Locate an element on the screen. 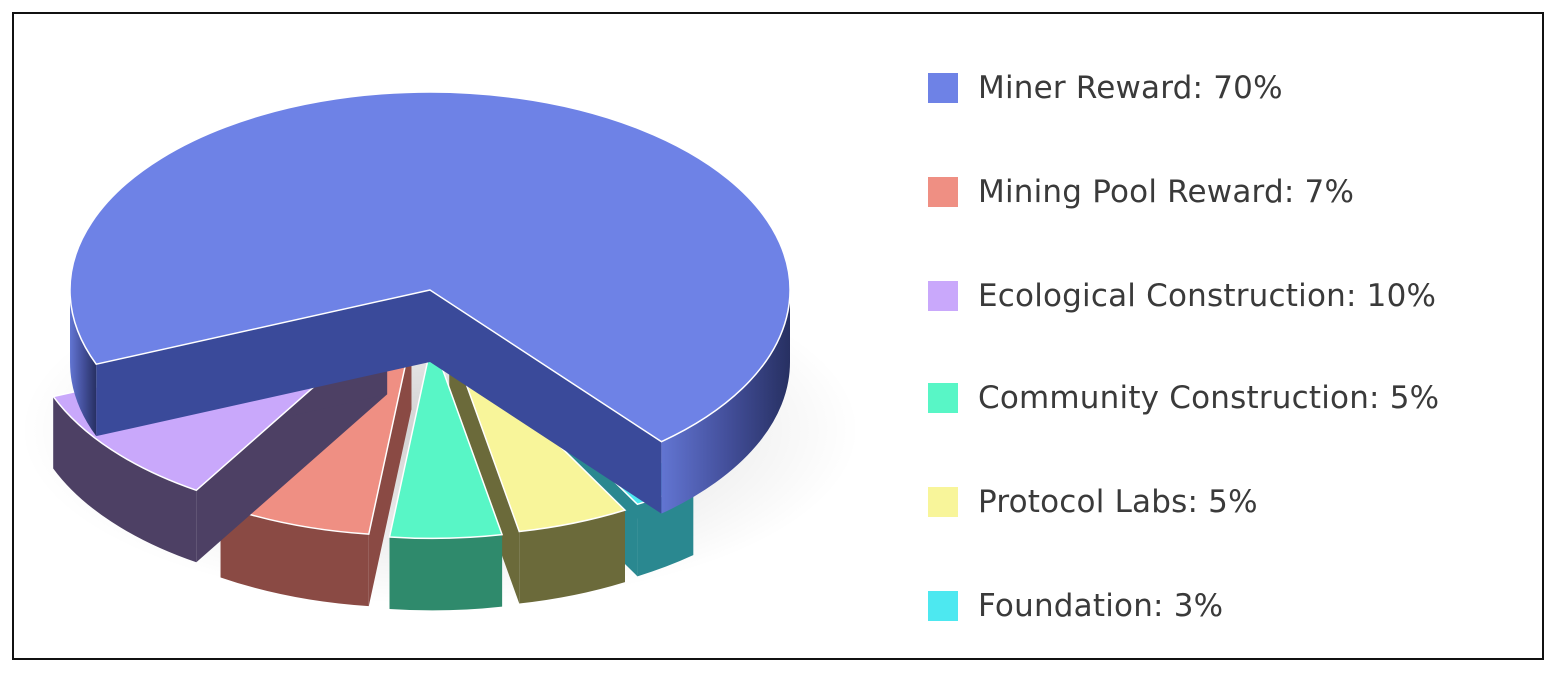  legend-label: Ecological Construction: 10% is located at coordinates (1207, 296).